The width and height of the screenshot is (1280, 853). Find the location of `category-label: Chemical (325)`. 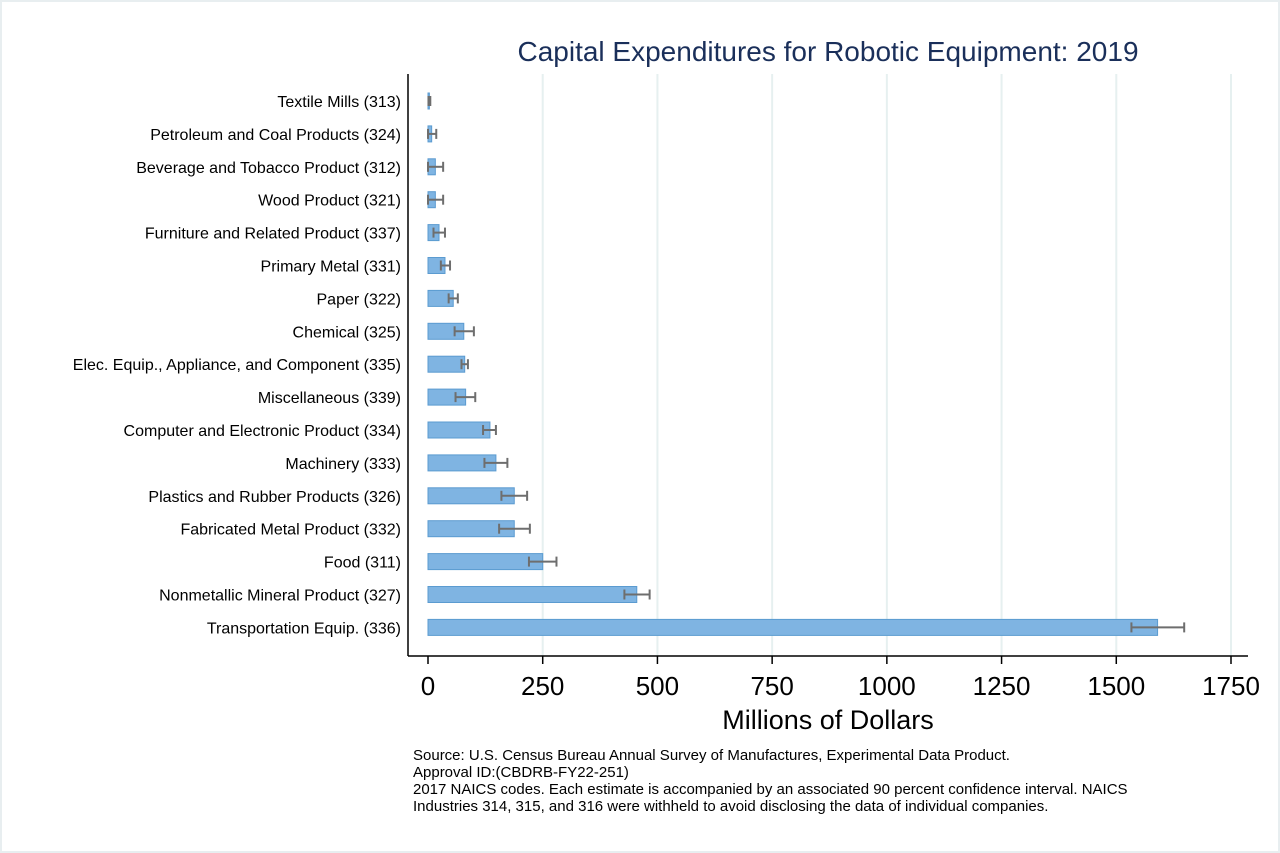

category-label: Chemical (325) is located at coordinates (347, 332).